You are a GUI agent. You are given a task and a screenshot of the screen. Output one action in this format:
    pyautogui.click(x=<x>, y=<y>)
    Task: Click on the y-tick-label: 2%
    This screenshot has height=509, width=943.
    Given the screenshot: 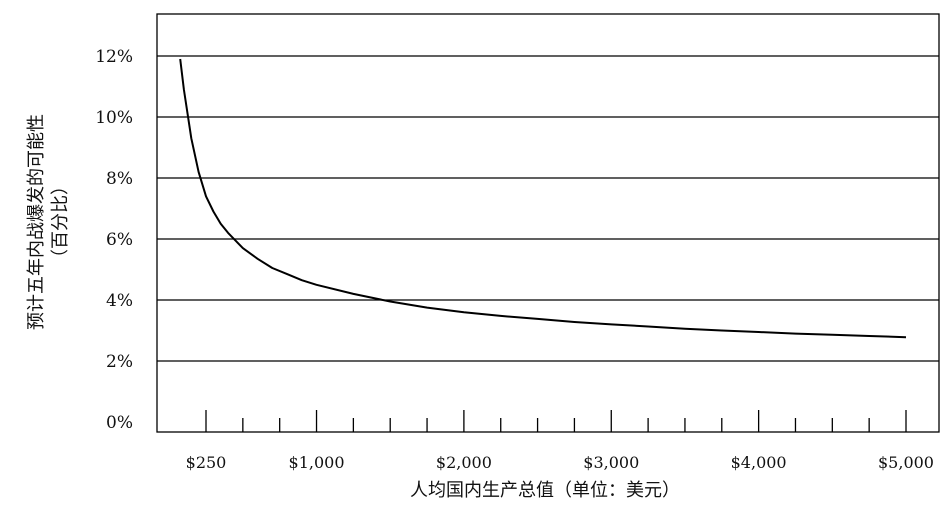 What is the action you would take?
    pyautogui.click(x=119, y=362)
    